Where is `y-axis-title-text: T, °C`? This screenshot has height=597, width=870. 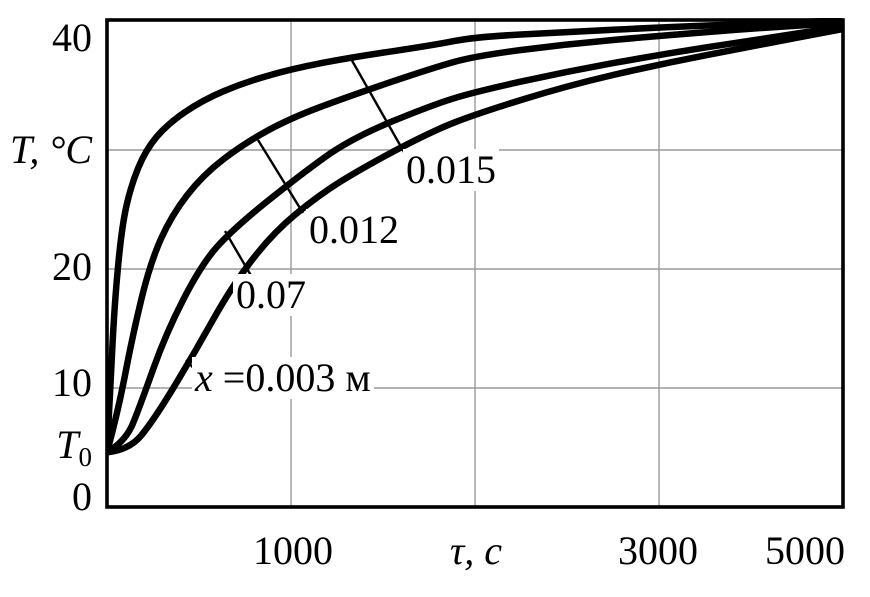 y-axis-title-text: T, °C is located at coordinates (51, 149).